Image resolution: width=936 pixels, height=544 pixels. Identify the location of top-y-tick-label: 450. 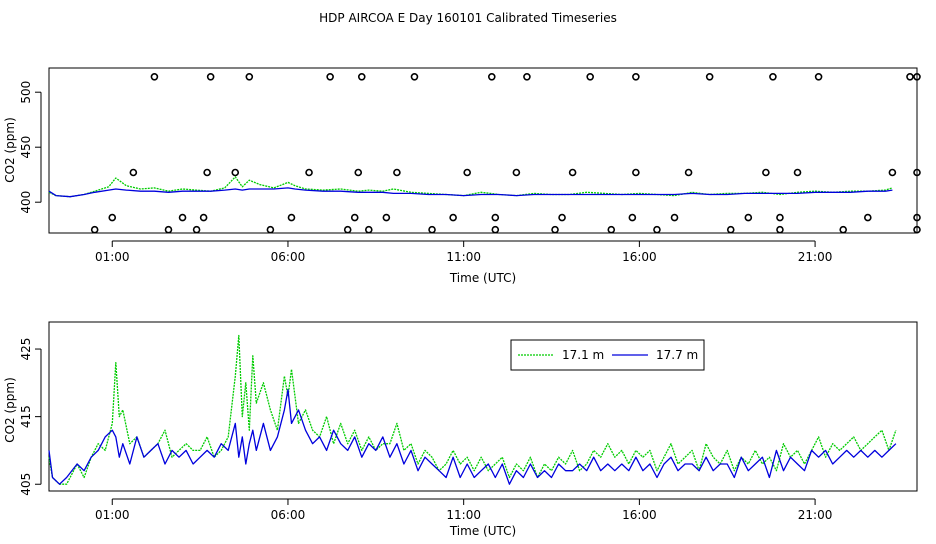
(26, 147).